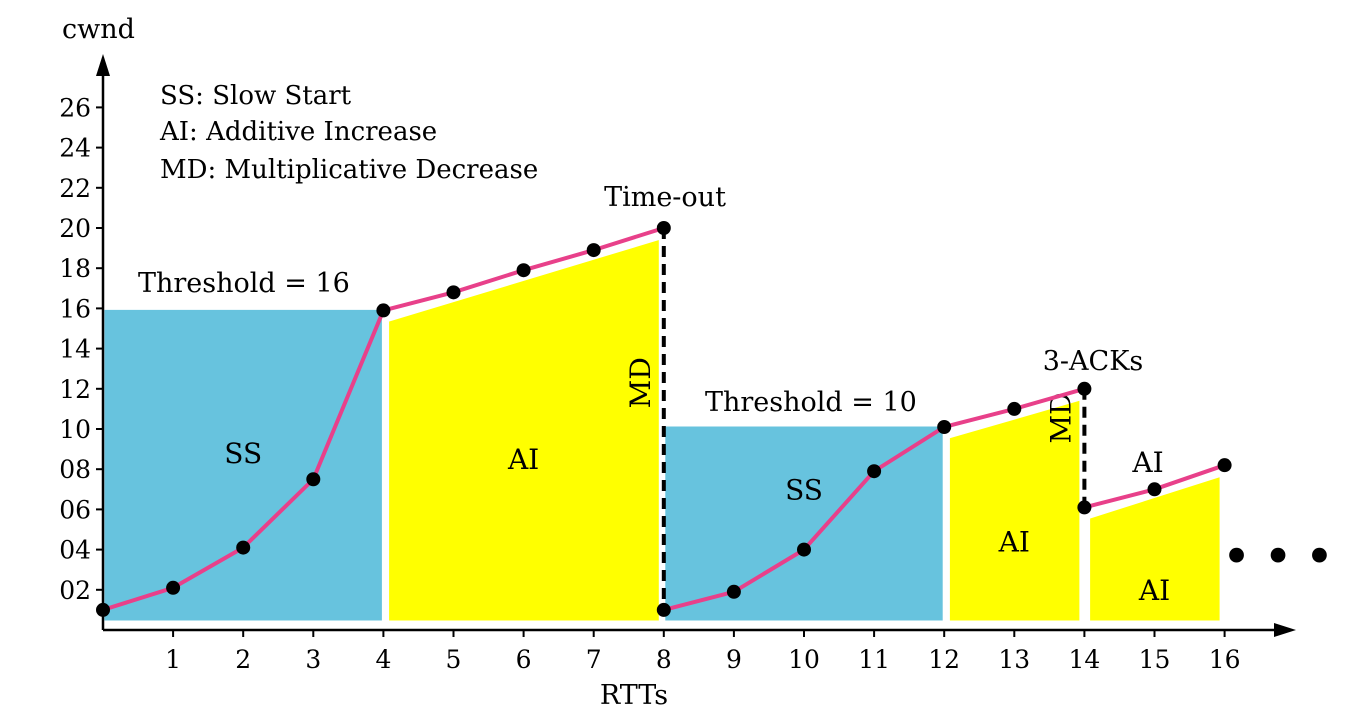 The height and width of the screenshot is (724, 1358). I want to click on y-tick-label-16: 16, so click(75, 308).